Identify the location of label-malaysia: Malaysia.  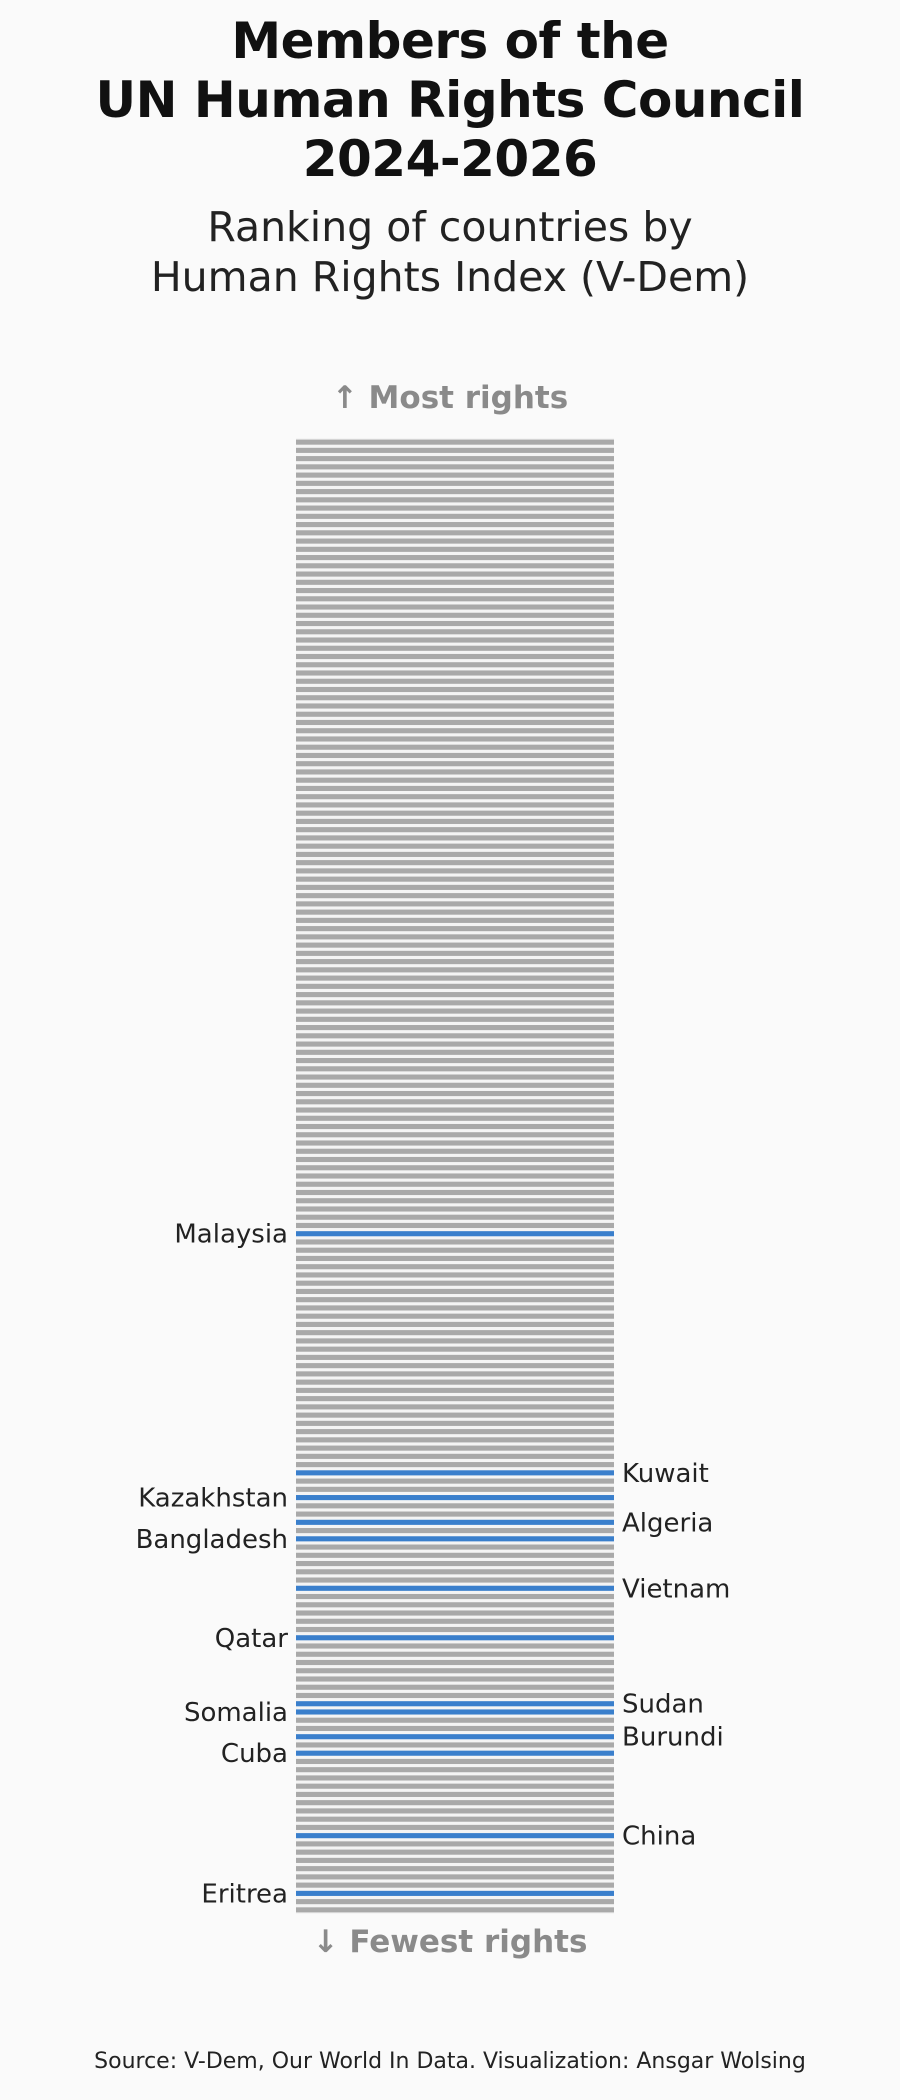
(231, 1235).